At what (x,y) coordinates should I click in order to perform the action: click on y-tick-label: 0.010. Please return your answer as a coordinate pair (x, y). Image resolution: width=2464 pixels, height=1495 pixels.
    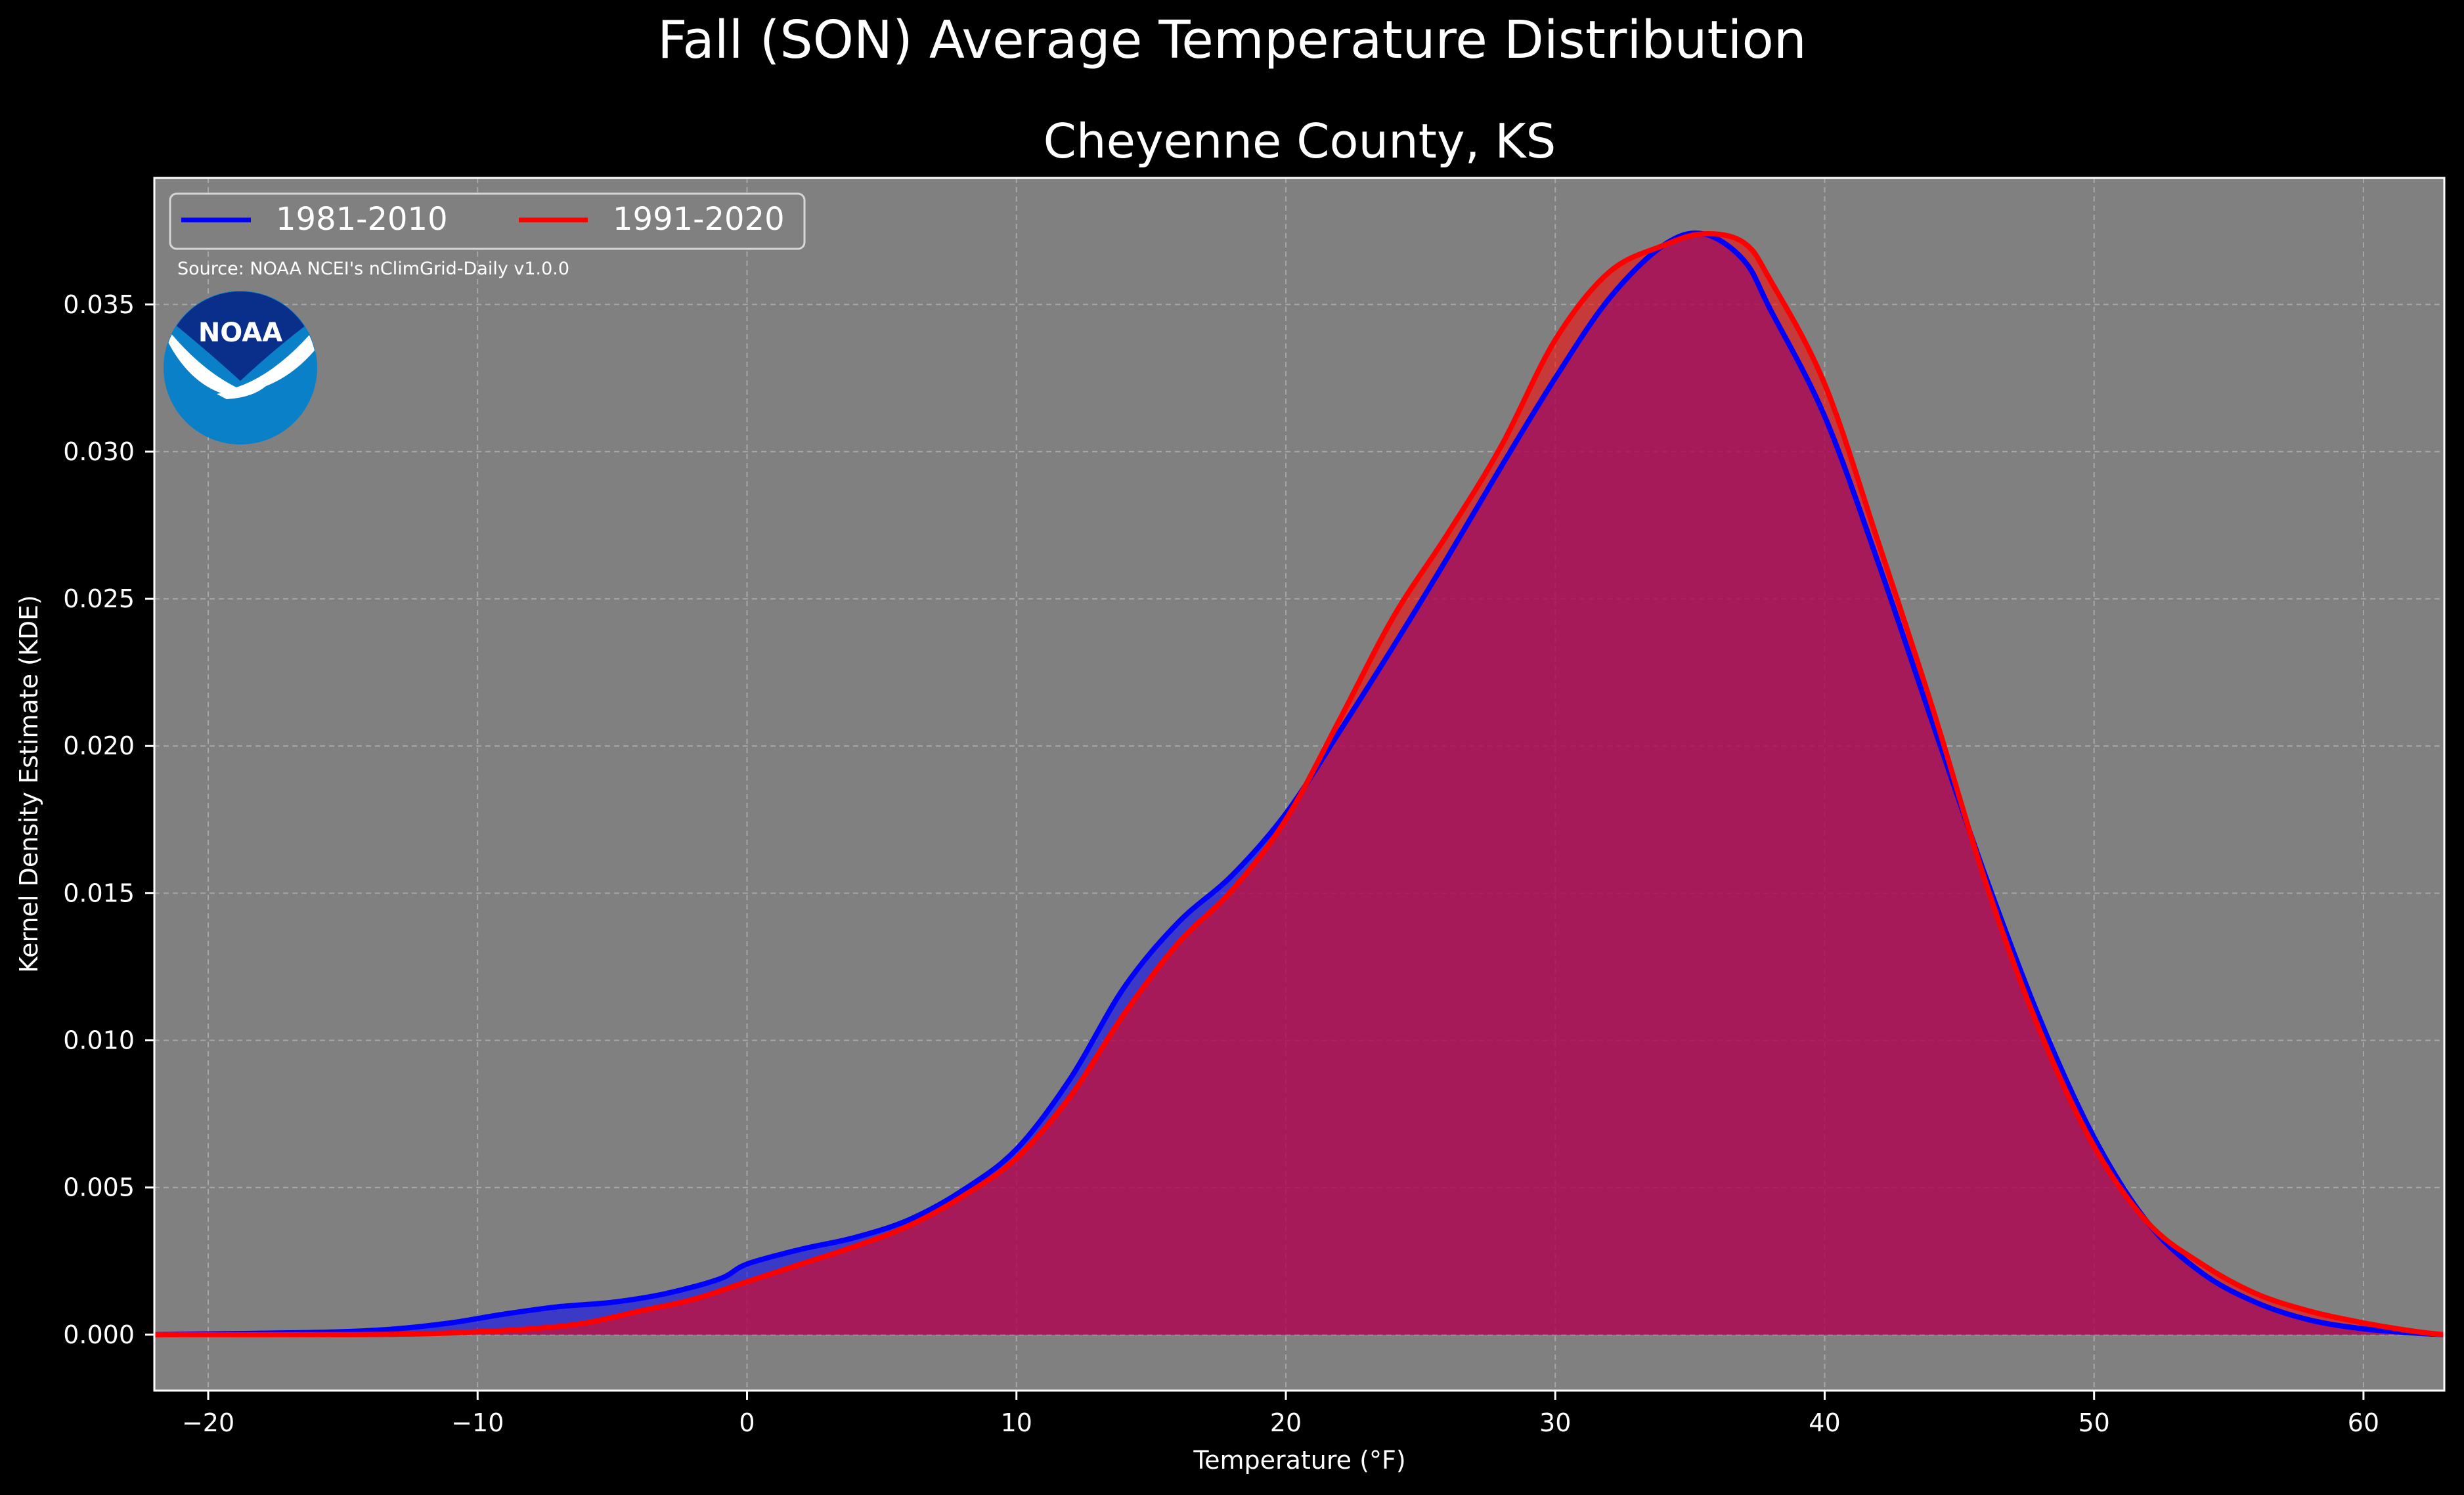
    Looking at the image, I should click on (99, 1040).